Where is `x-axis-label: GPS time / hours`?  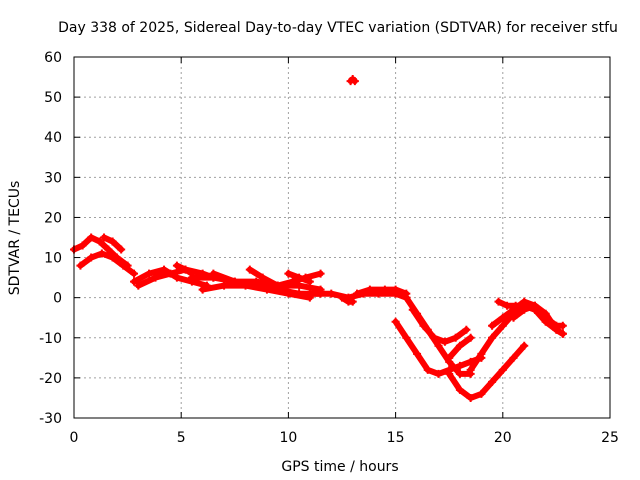 x-axis-label: GPS time / hours is located at coordinates (339, 467).